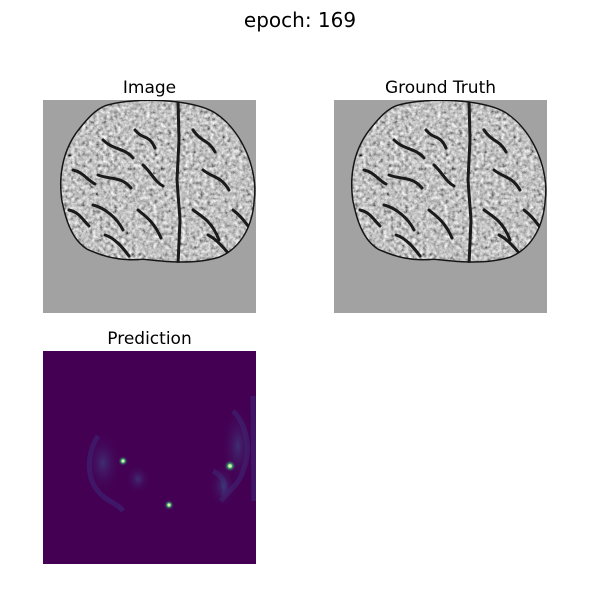 This screenshot has width=600, height=600. I want to click on hotspot-1-core, so click(123, 461).